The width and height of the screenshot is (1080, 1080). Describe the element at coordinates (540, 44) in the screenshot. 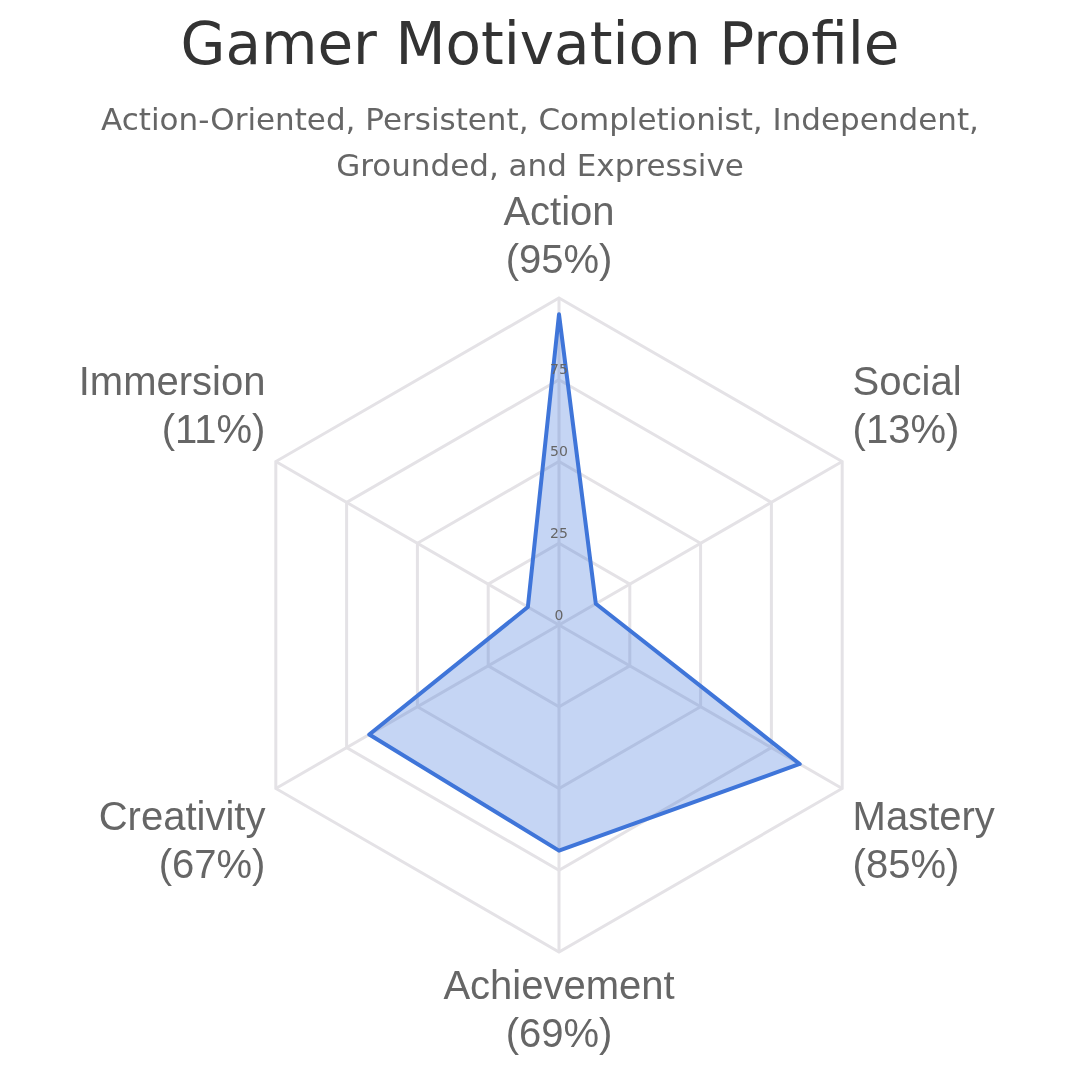

I see `chart-title: Gamer Motivation Profile` at that location.